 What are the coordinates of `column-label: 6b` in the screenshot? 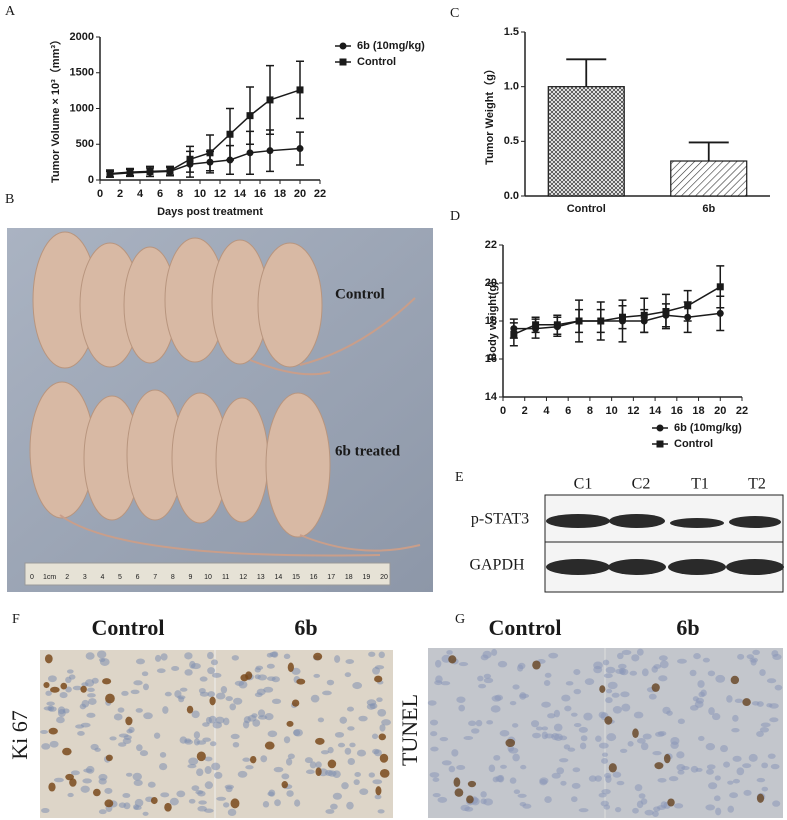 It's located at (687, 627).